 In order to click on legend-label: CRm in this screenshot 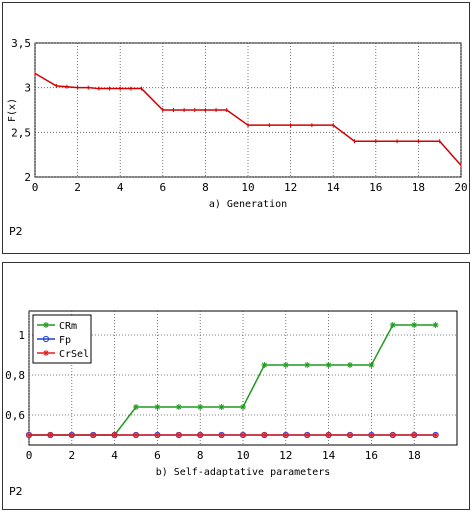, I will do `click(68, 326)`.